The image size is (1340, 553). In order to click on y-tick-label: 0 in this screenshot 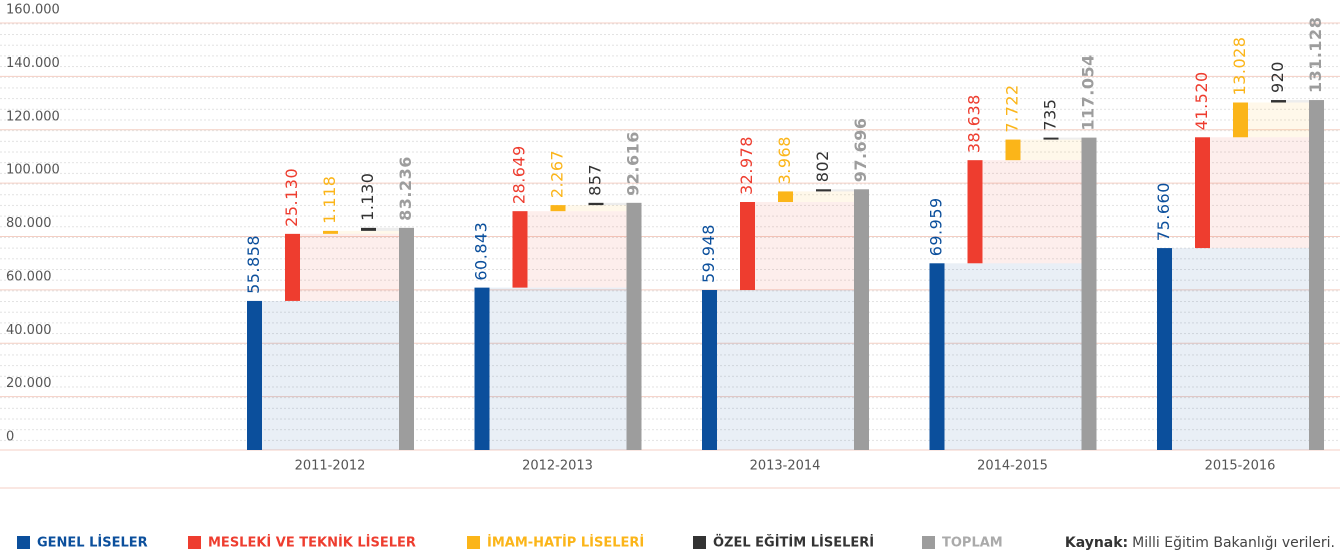, I will do `click(10, 437)`.